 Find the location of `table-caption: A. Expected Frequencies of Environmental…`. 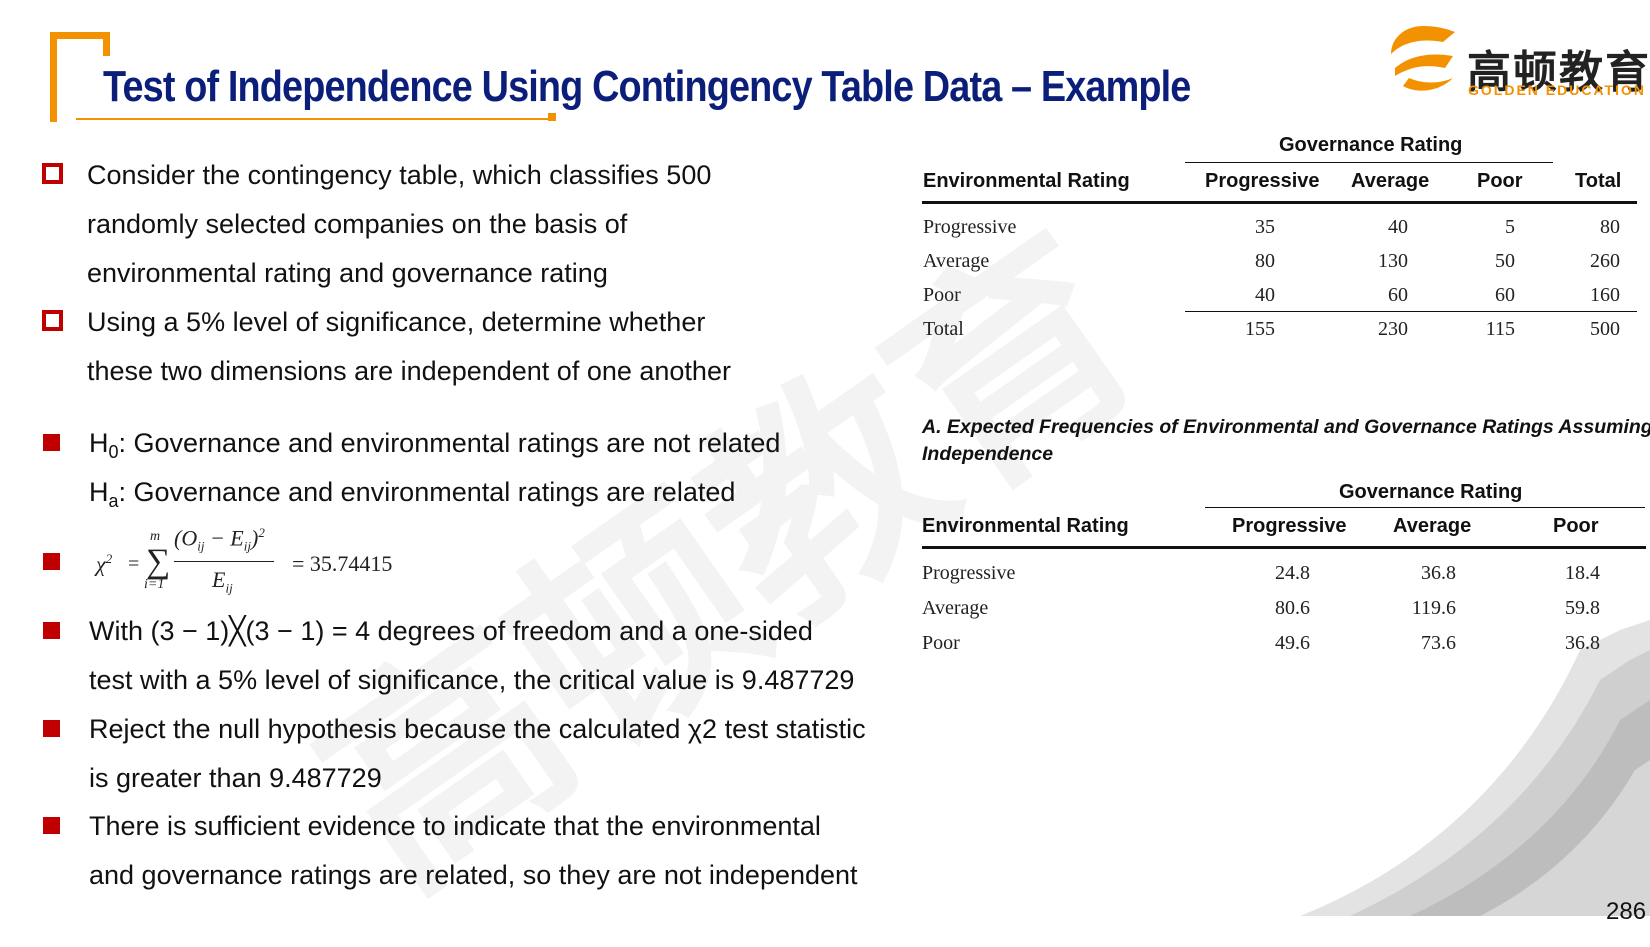

table-caption: A. Expected Frequencies of Environmental… is located at coordinates (1286, 427).